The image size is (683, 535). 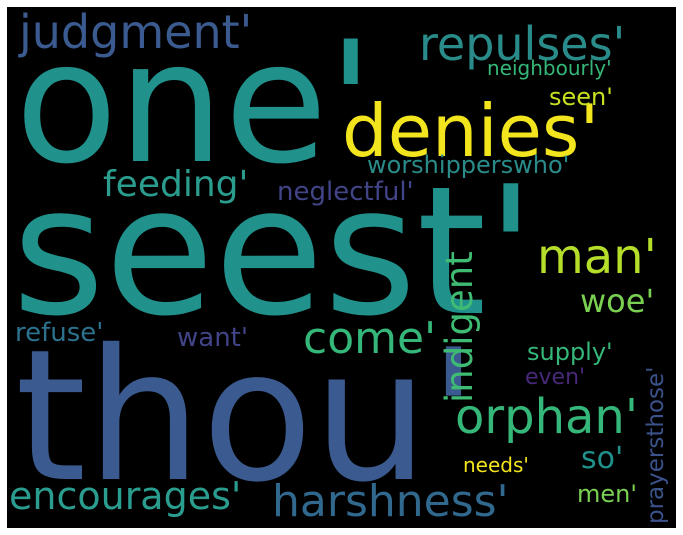 What do you see at coordinates (522, 44) in the screenshot?
I see `word-repulses: repulses'` at bounding box center [522, 44].